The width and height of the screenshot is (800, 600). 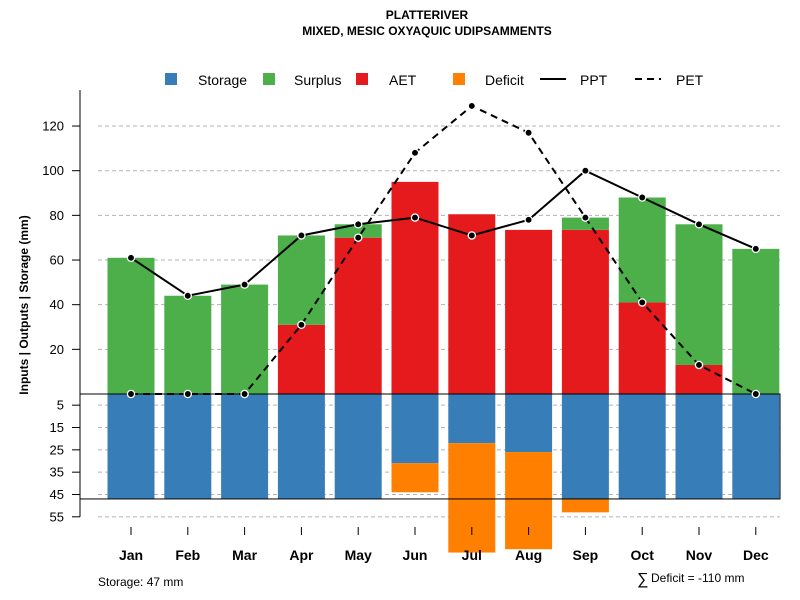 I want to click on bar-deficit-jul, so click(x=472, y=498).